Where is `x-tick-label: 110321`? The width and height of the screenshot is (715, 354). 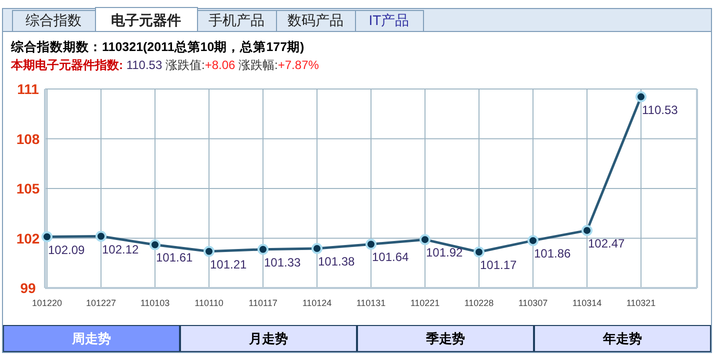
x-tick-label: 110321 is located at coordinates (641, 303).